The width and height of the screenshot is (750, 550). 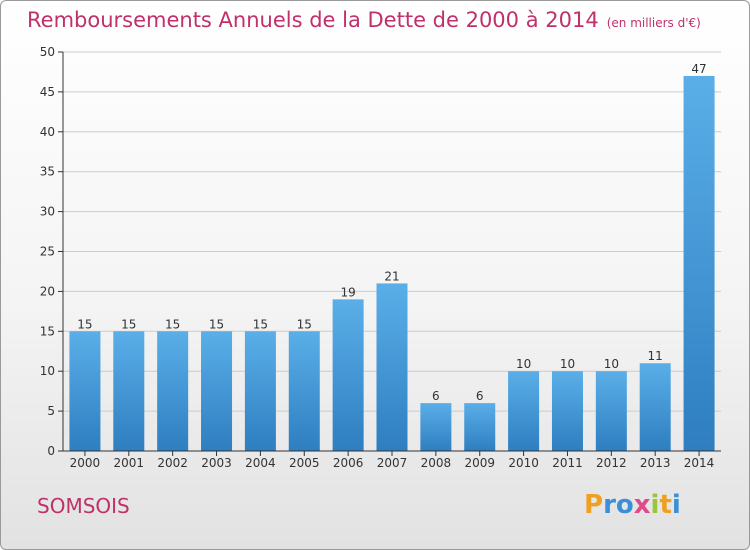 I want to click on x-tick-label: 2012, so click(x=611, y=463).